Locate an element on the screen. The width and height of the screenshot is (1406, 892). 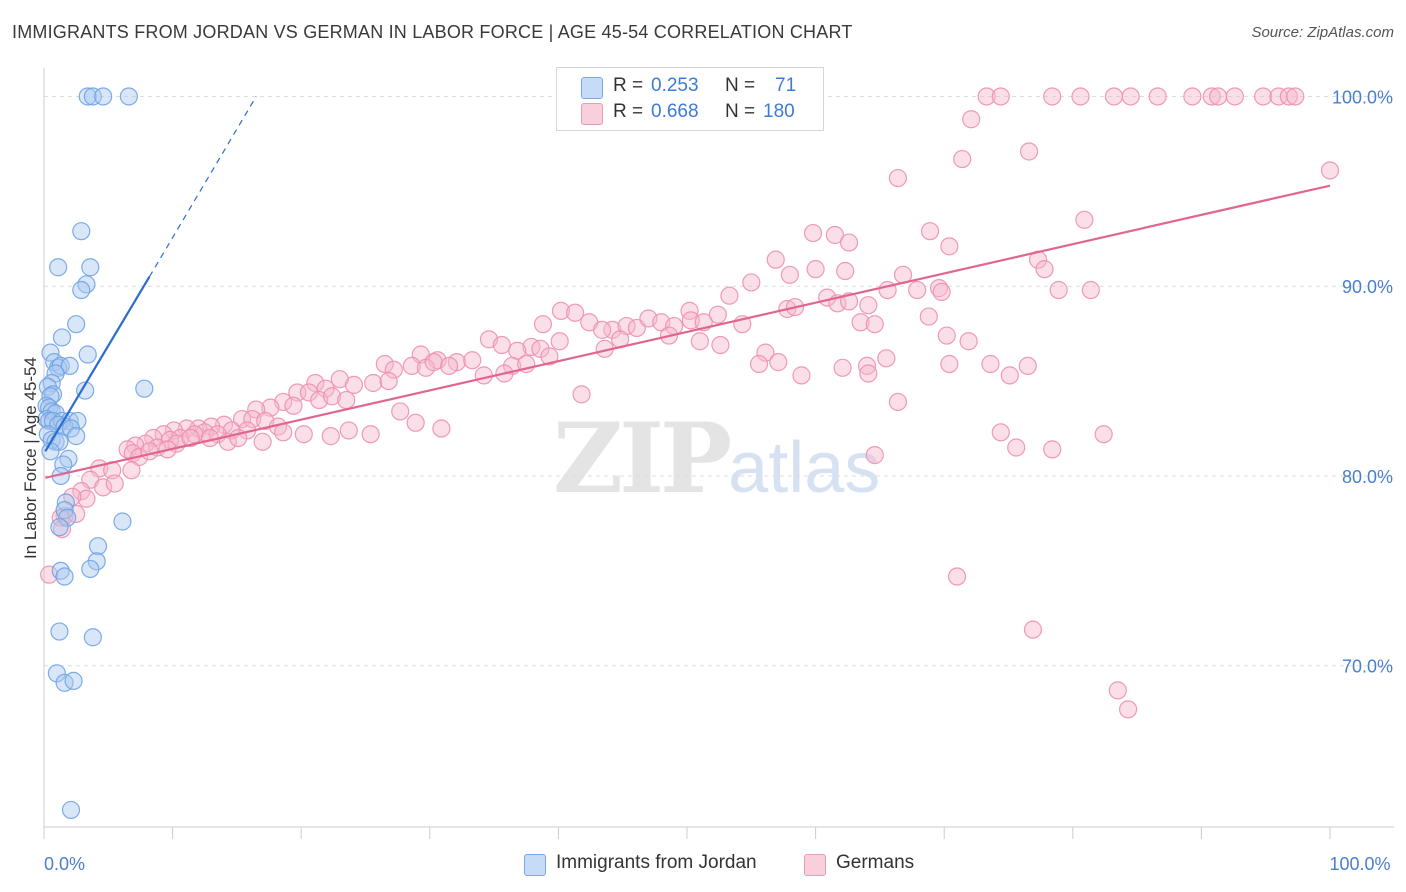
x-ticks is located at coordinates (687, 833).